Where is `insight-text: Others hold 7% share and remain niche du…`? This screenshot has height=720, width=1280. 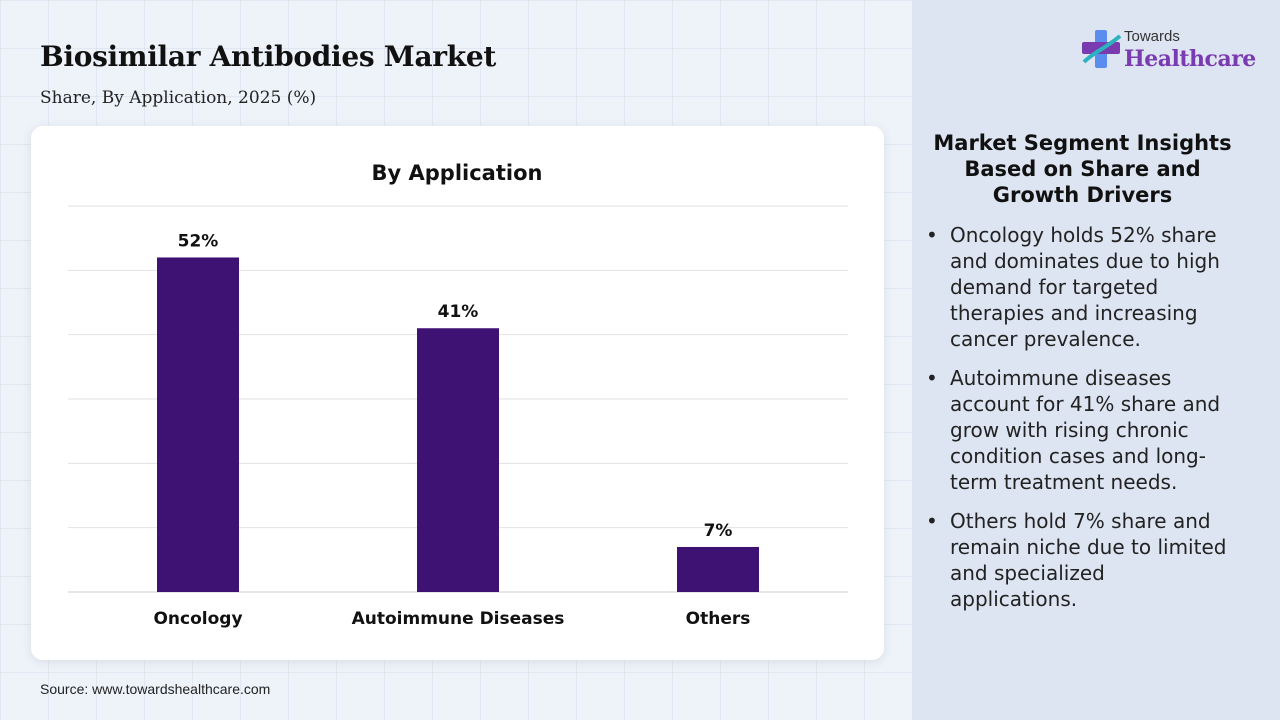
insight-text: Others hold 7% share and remain niche du… is located at coordinates (1088, 560).